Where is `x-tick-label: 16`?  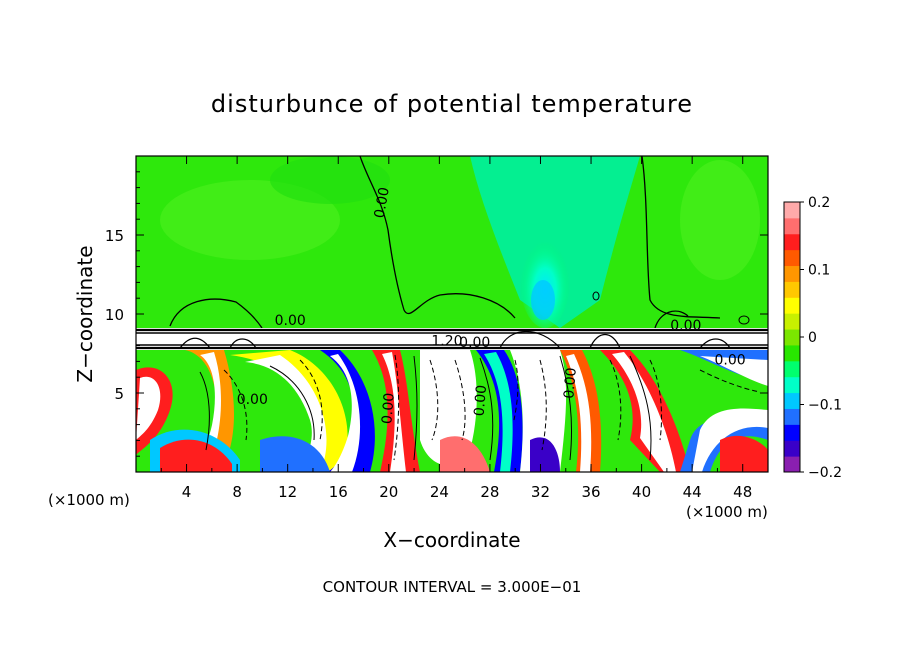
x-tick-label: 16 is located at coordinates (338, 492).